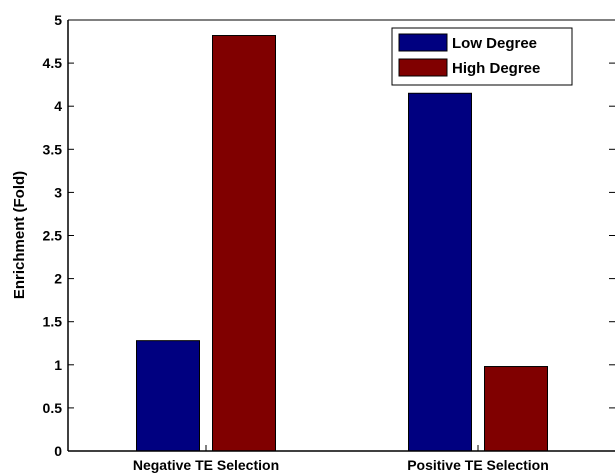 This screenshot has height=474, width=615. I want to click on y-tick-label: 0.5, so click(53, 408).